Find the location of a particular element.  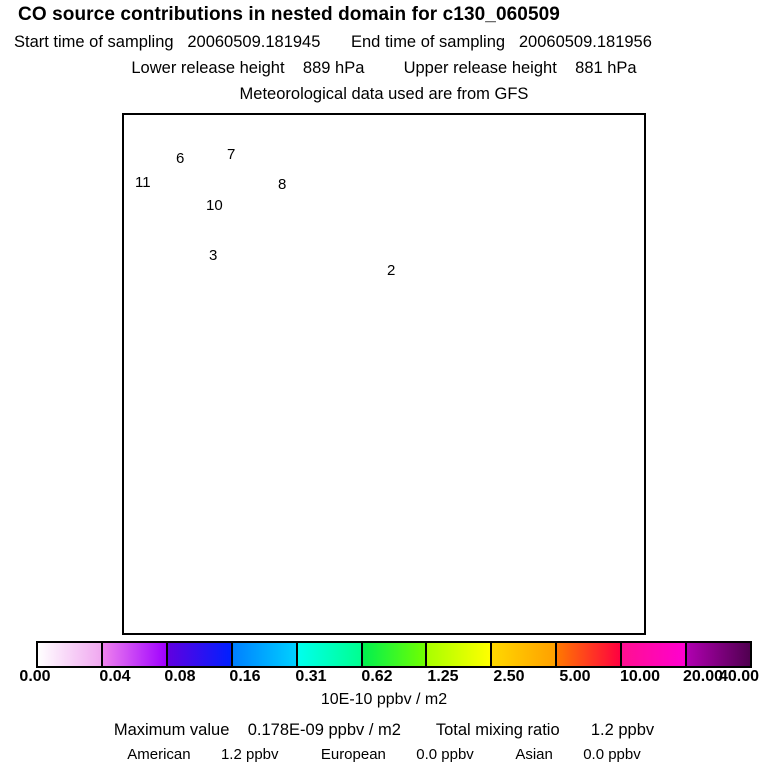

colorbar-tick: 0.08 is located at coordinates (180, 676).